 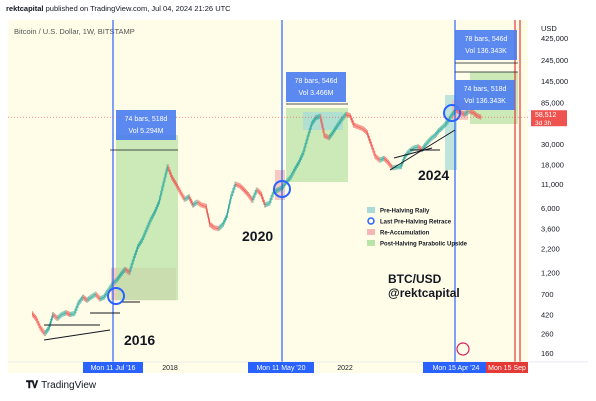 What do you see at coordinates (547, 294) in the screenshot?
I see `y-tick-label: 700` at bounding box center [547, 294].